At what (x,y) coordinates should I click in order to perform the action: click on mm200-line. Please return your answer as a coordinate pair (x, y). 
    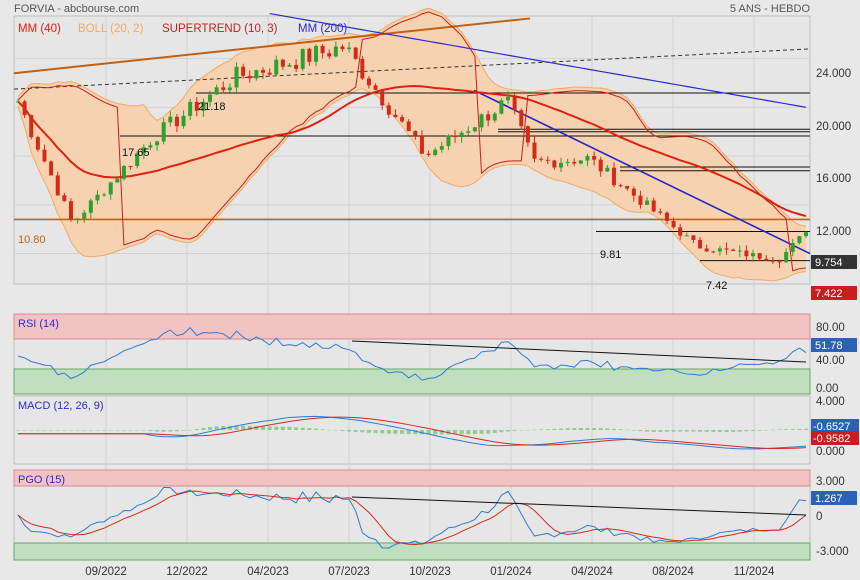
    Looking at the image, I should click on (538, 60).